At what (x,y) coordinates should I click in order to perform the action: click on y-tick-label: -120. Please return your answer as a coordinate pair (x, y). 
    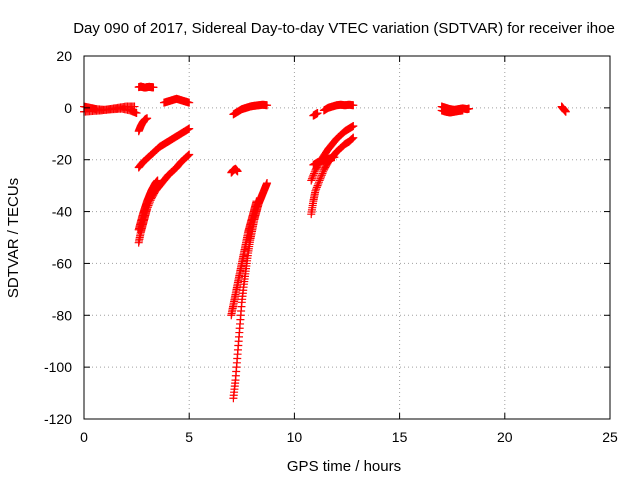
    Looking at the image, I should click on (58, 419).